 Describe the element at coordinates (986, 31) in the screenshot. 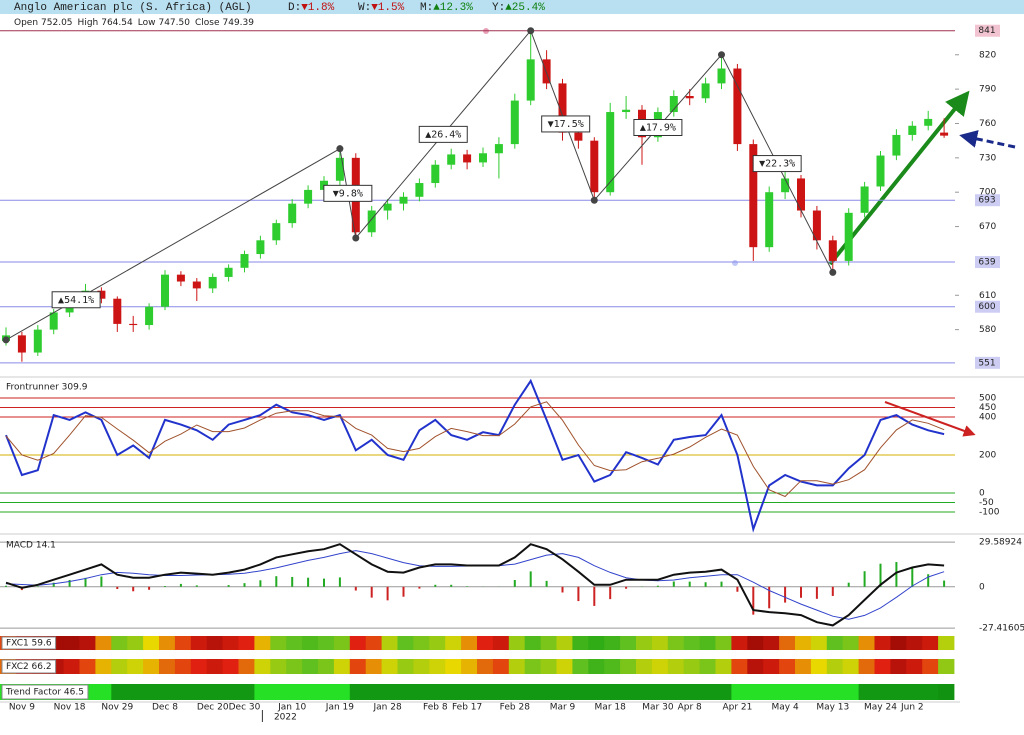

I see `level-label: 841` at that location.